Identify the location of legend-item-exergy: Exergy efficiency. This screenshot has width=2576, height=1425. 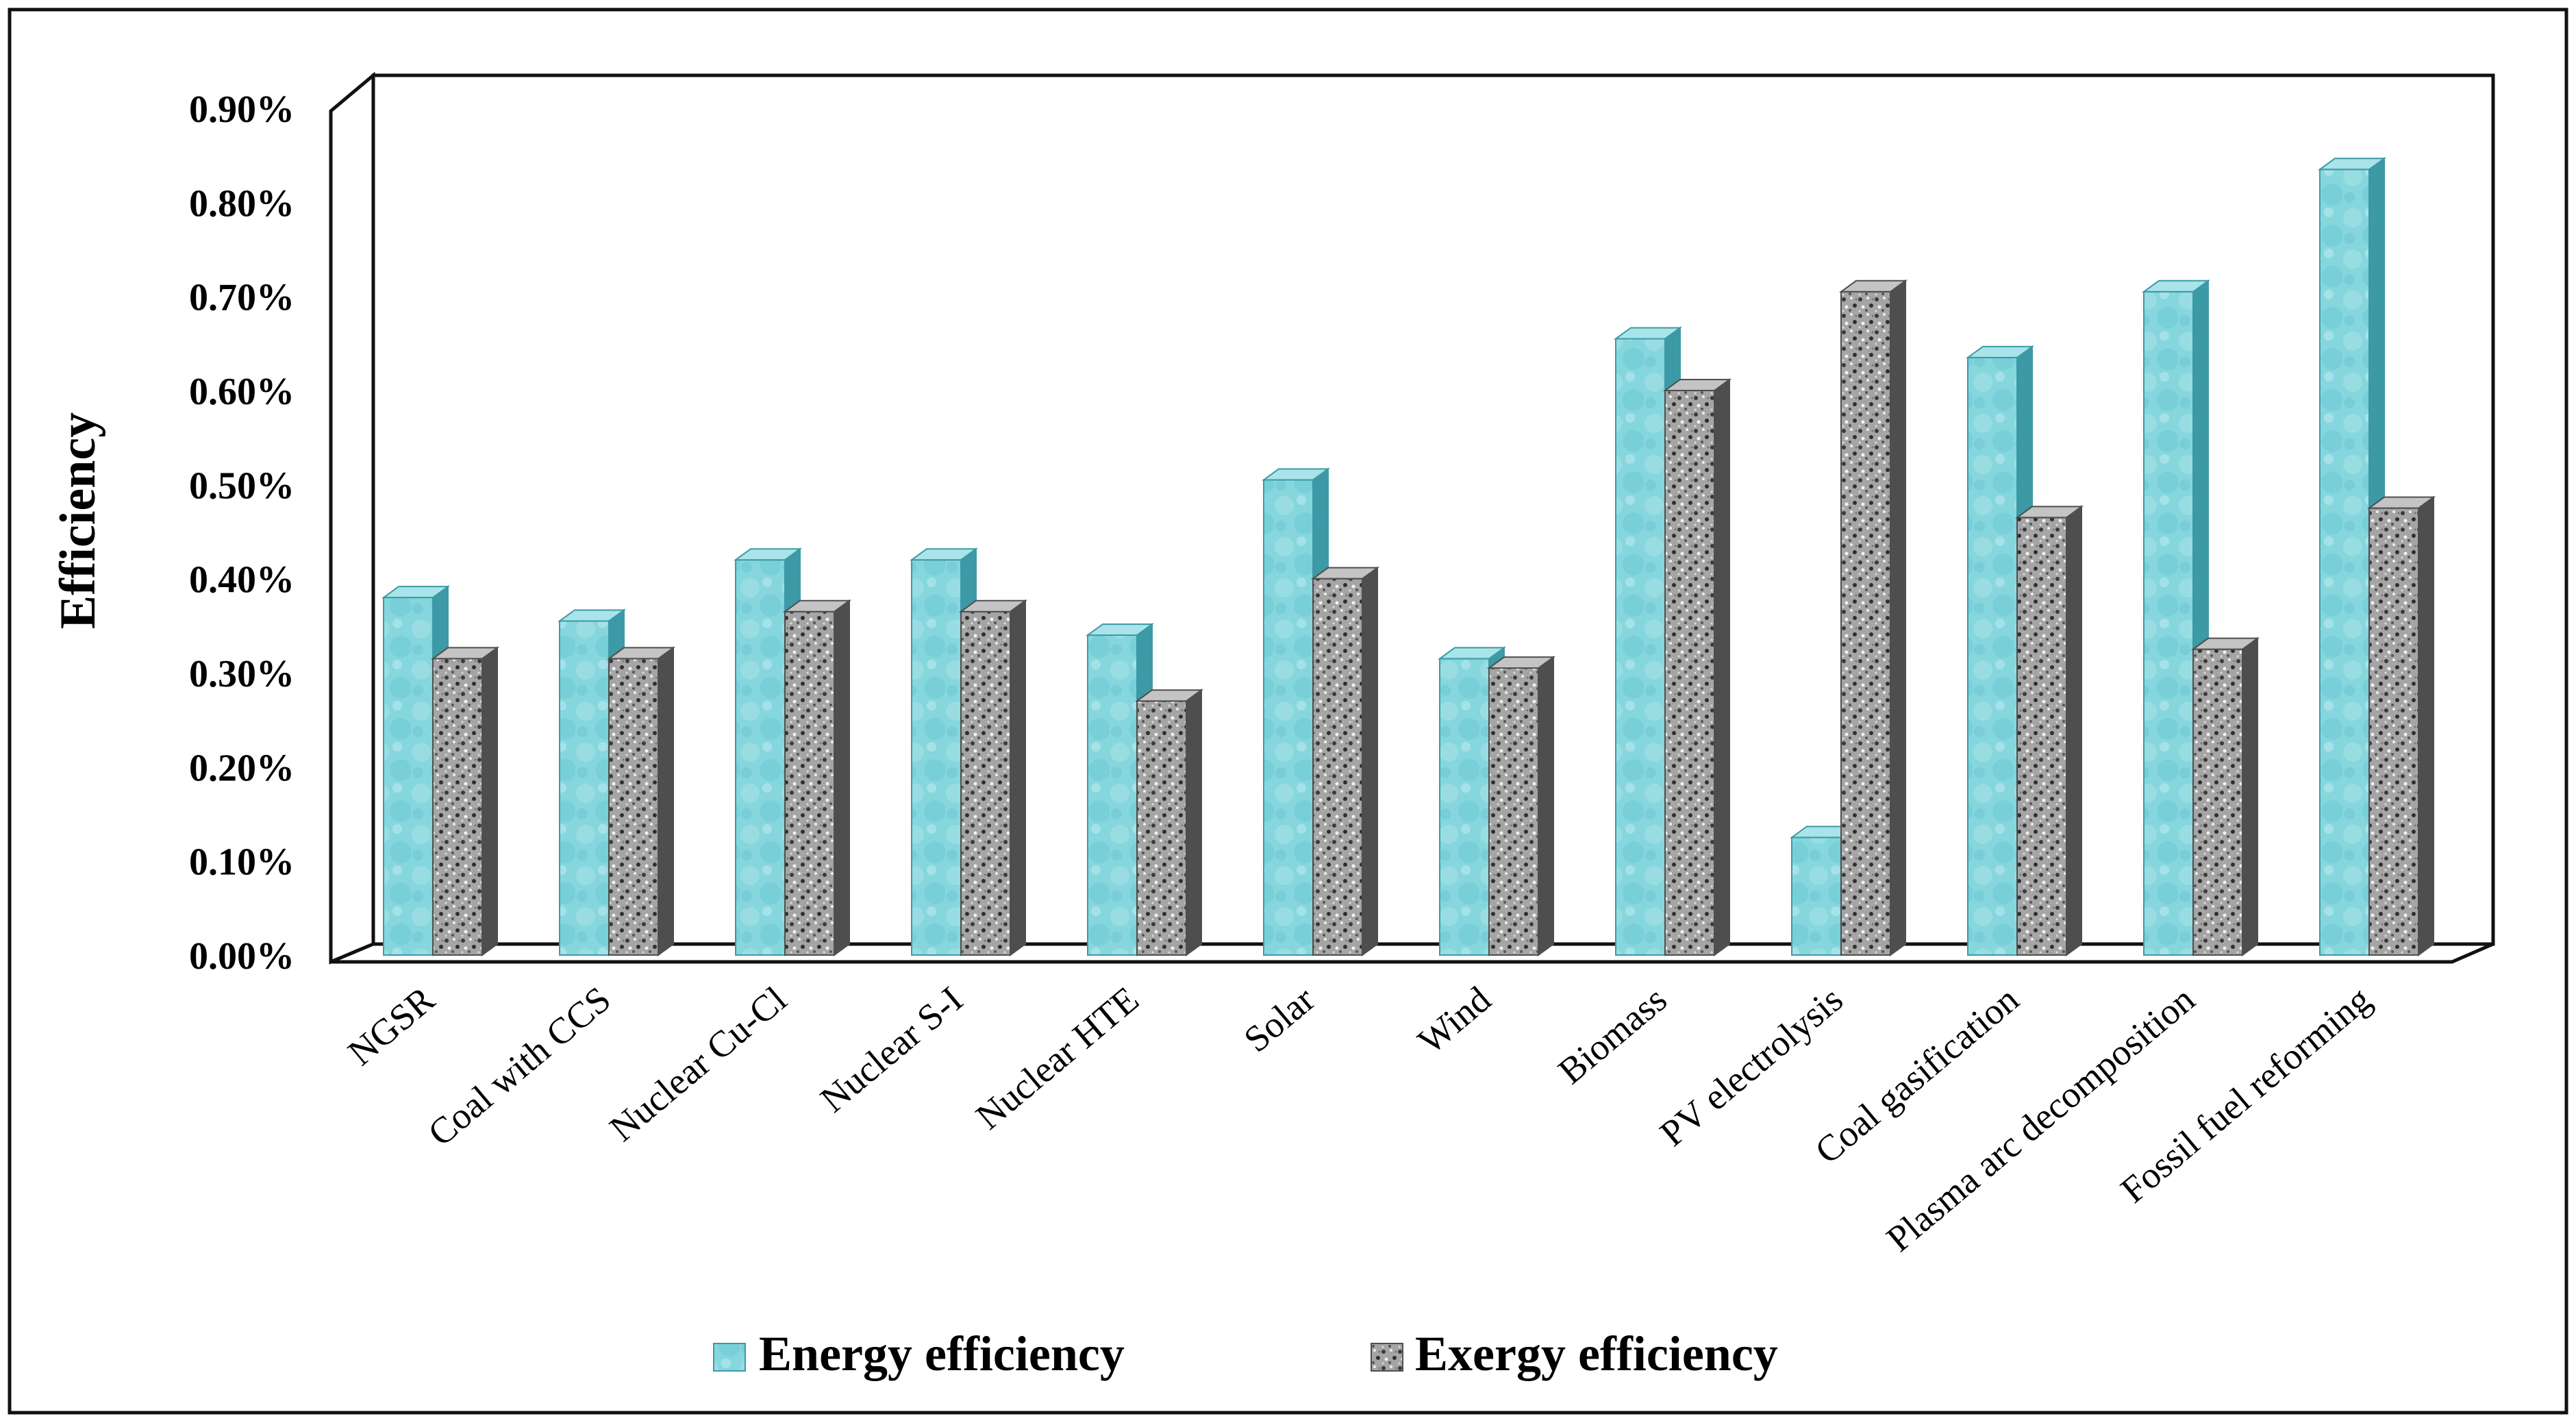
(1574, 1353).